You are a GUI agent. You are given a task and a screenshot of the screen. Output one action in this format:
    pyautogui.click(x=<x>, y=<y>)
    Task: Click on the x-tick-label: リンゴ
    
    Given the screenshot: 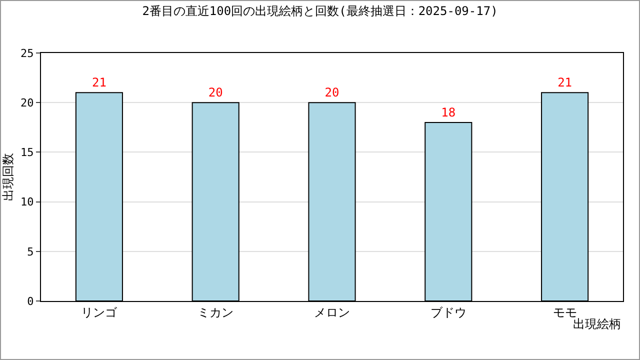 What is the action you would take?
    pyautogui.click(x=99, y=312)
    